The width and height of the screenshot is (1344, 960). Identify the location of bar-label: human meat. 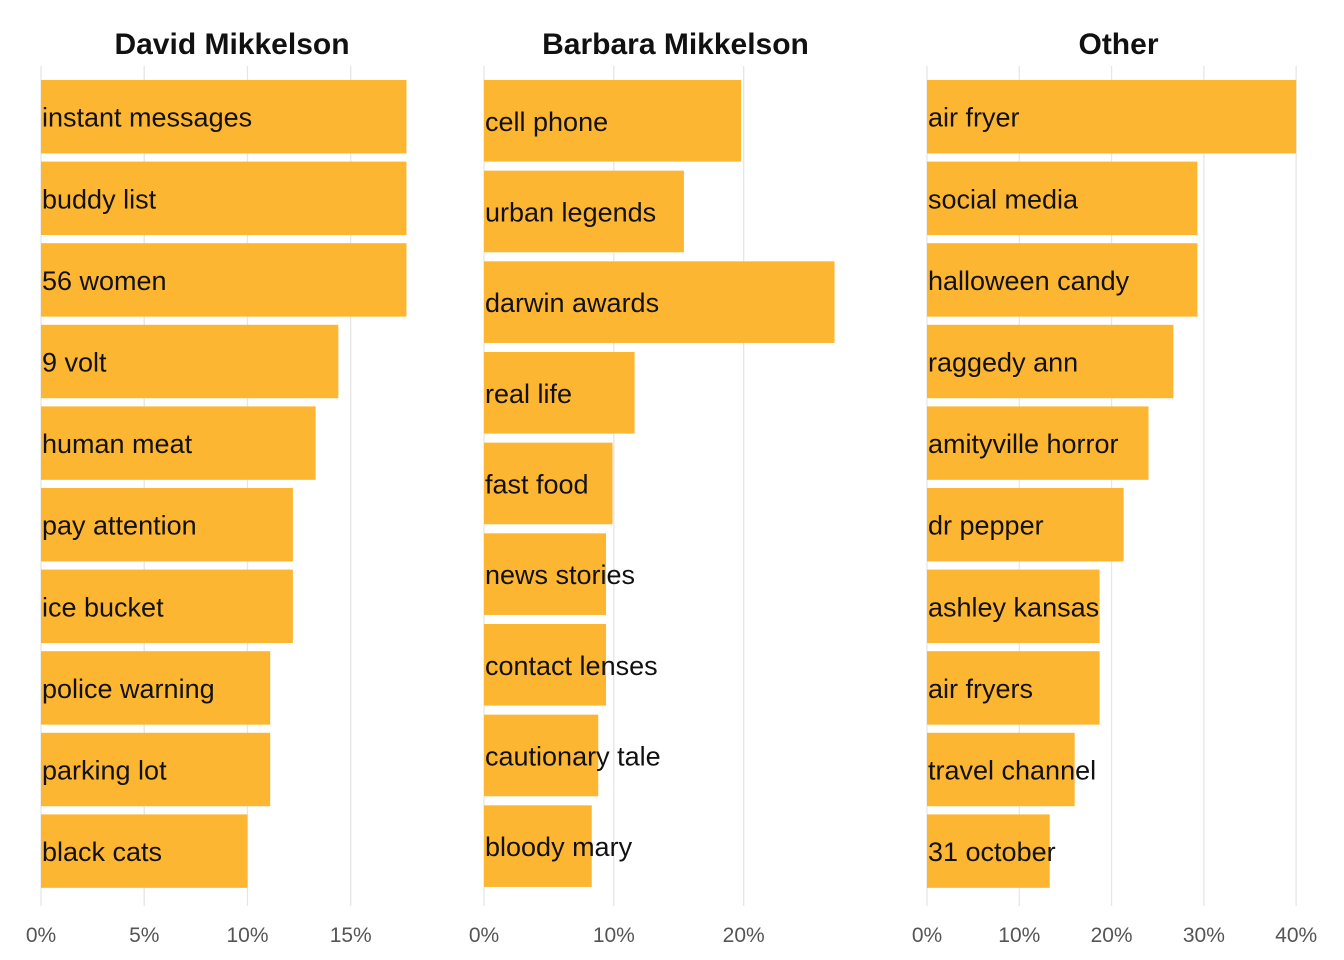
(117, 444).